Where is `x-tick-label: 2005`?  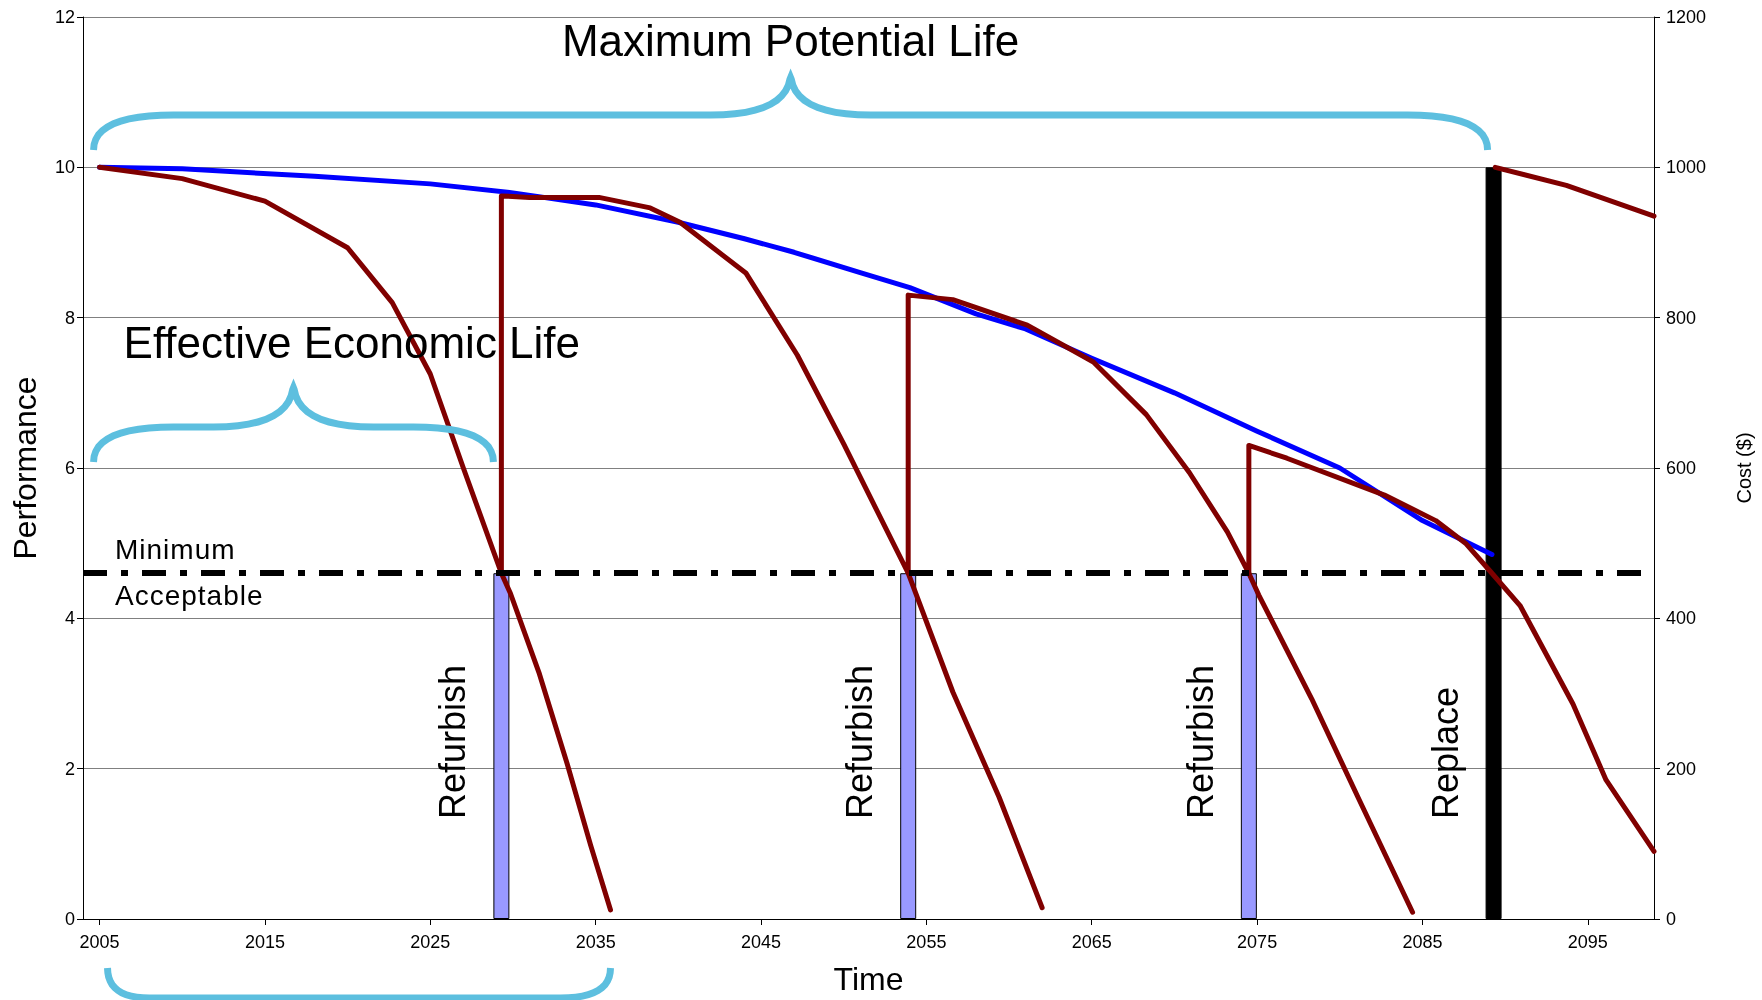 x-tick-label: 2005 is located at coordinates (99, 942).